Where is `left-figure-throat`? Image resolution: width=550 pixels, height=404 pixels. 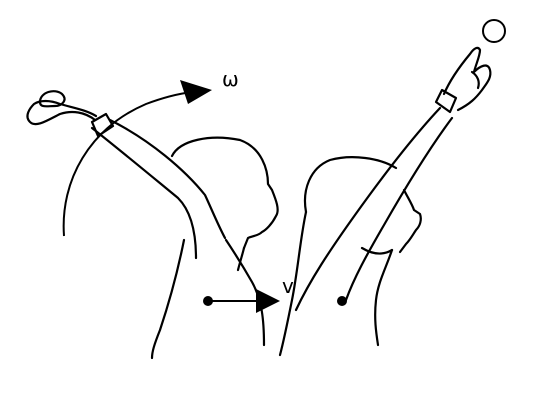 left-figure-throat is located at coordinates (241, 259).